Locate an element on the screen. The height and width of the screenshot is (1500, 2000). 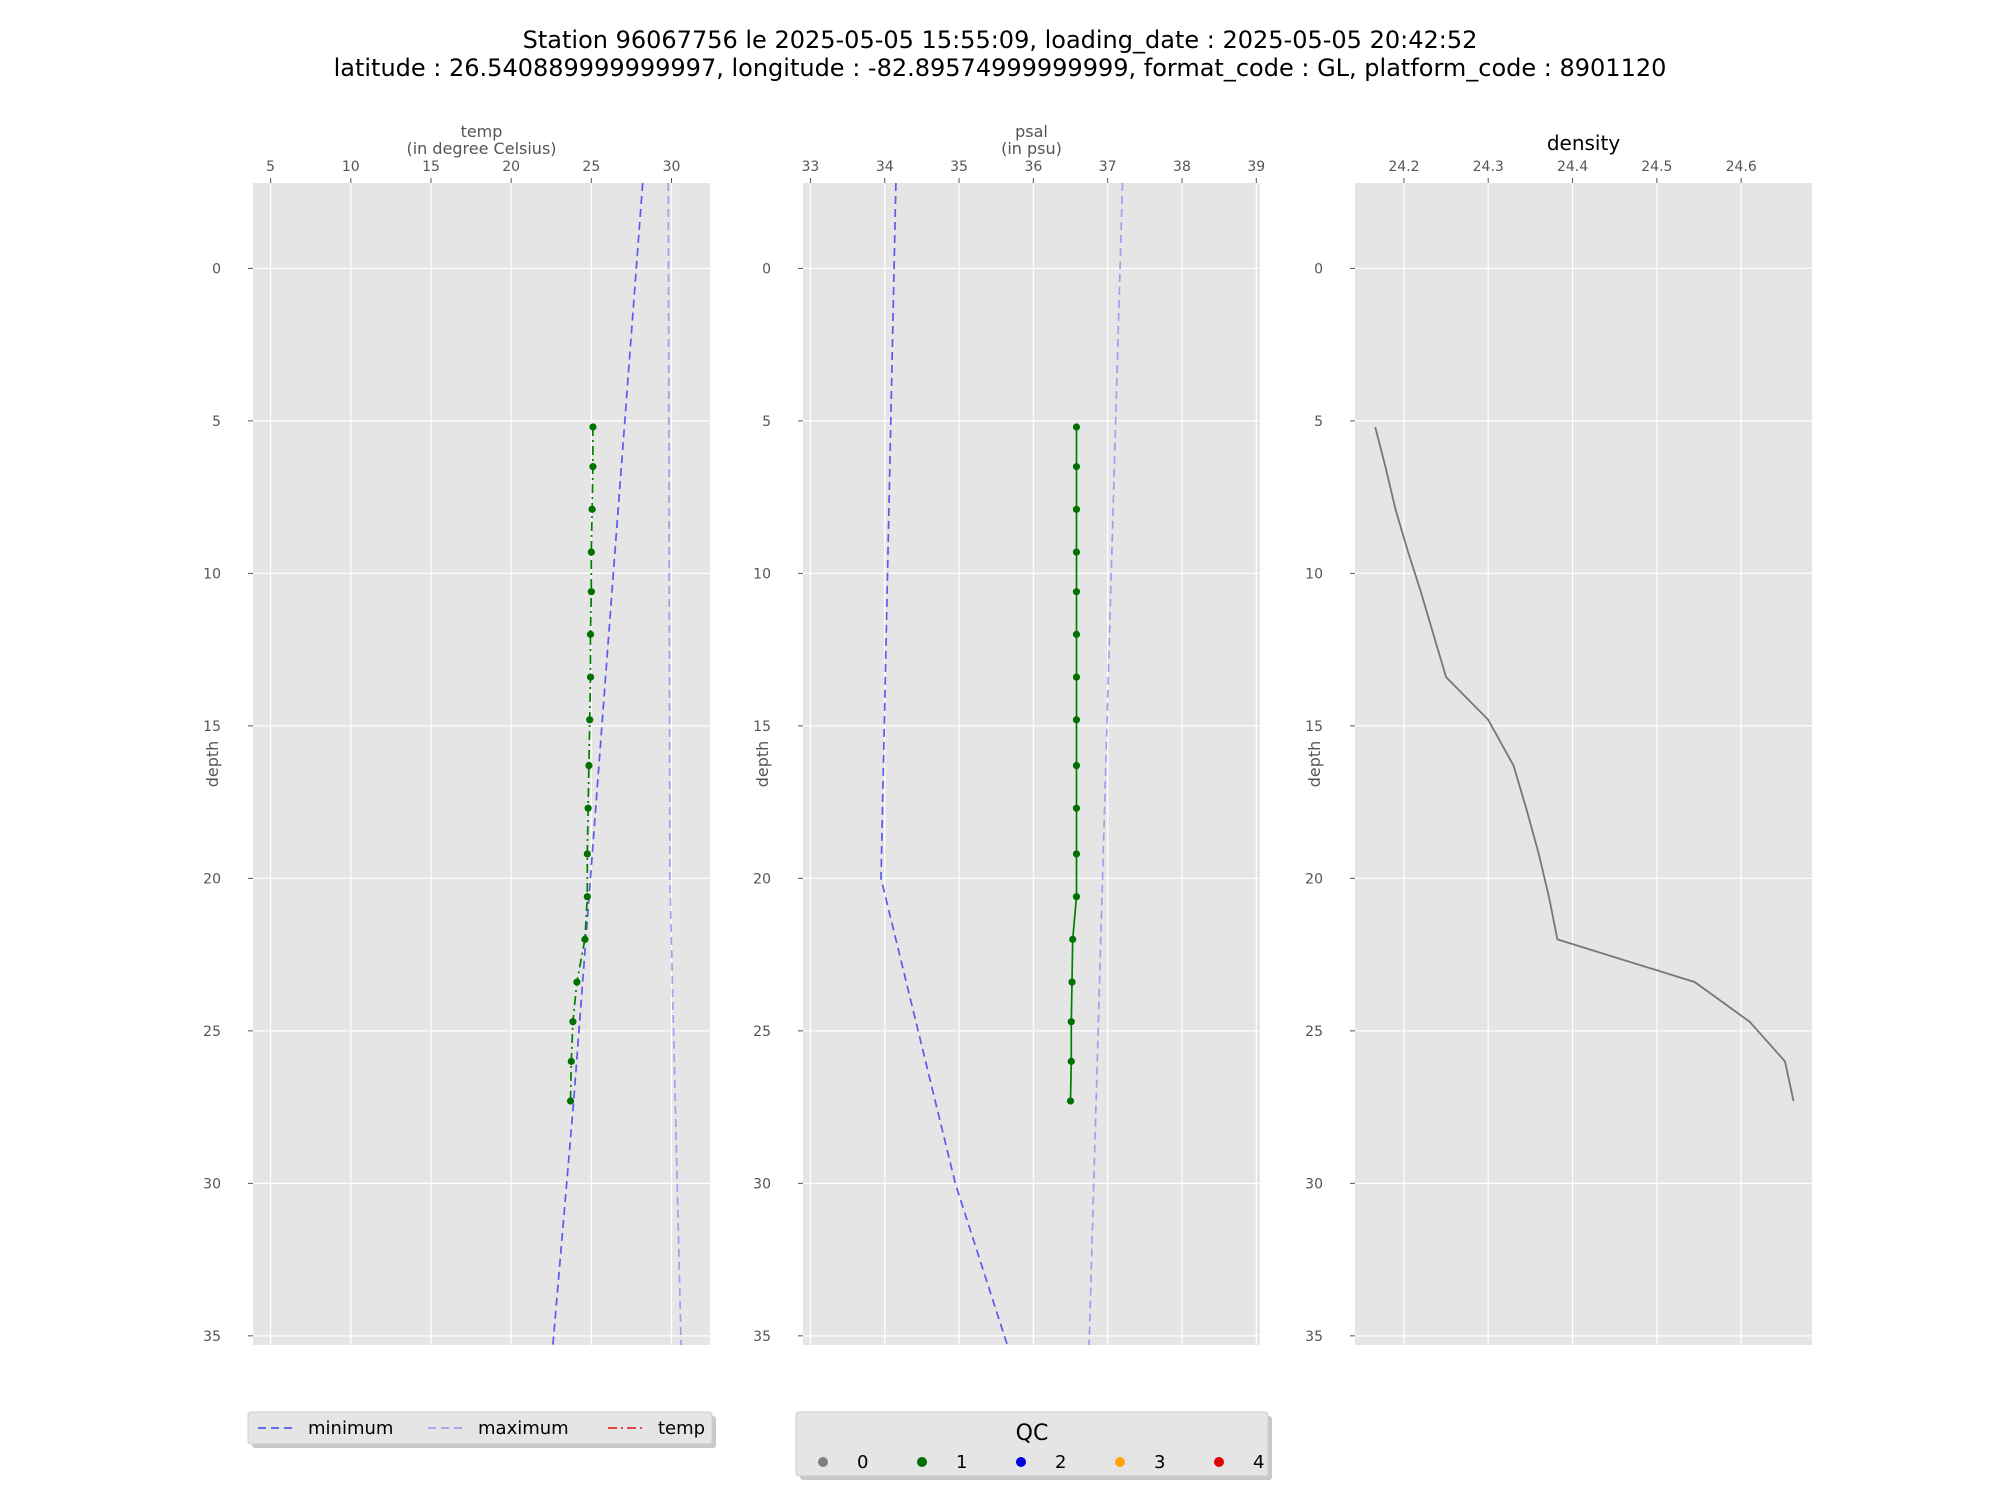
x-tick-label: 24.3 is located at coordinates (1488, 167).